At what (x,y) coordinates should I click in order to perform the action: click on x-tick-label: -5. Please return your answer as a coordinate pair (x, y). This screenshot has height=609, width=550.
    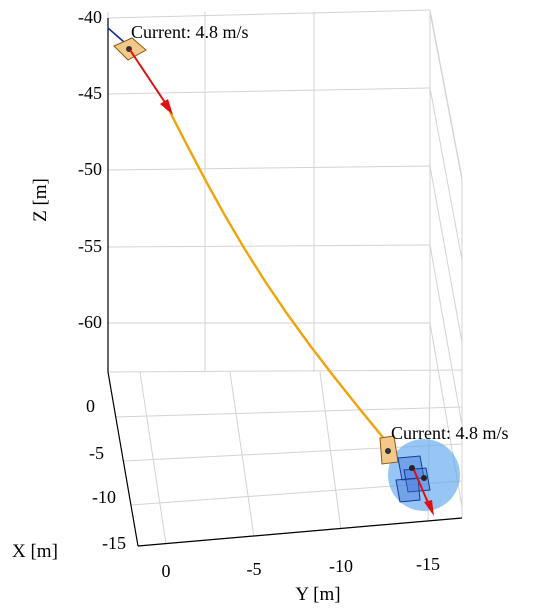
    Looking at the image, I should click on (96, 453).